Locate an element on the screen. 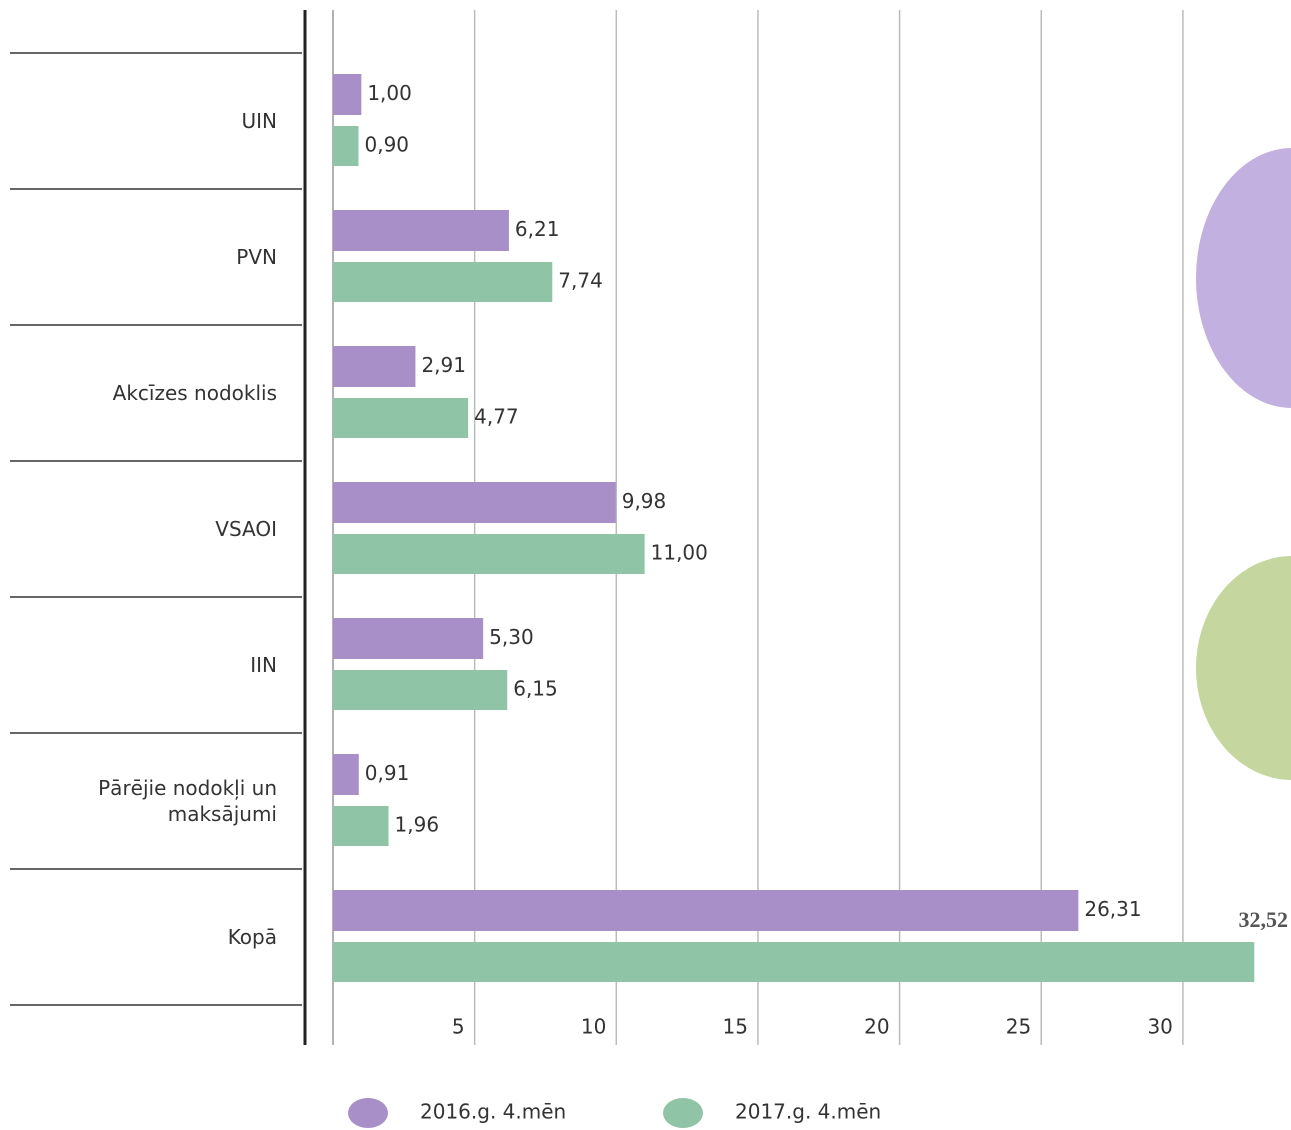 This screenshot has width=1291, height=1130. category-label: UIN is located at coordinates (259, 121).